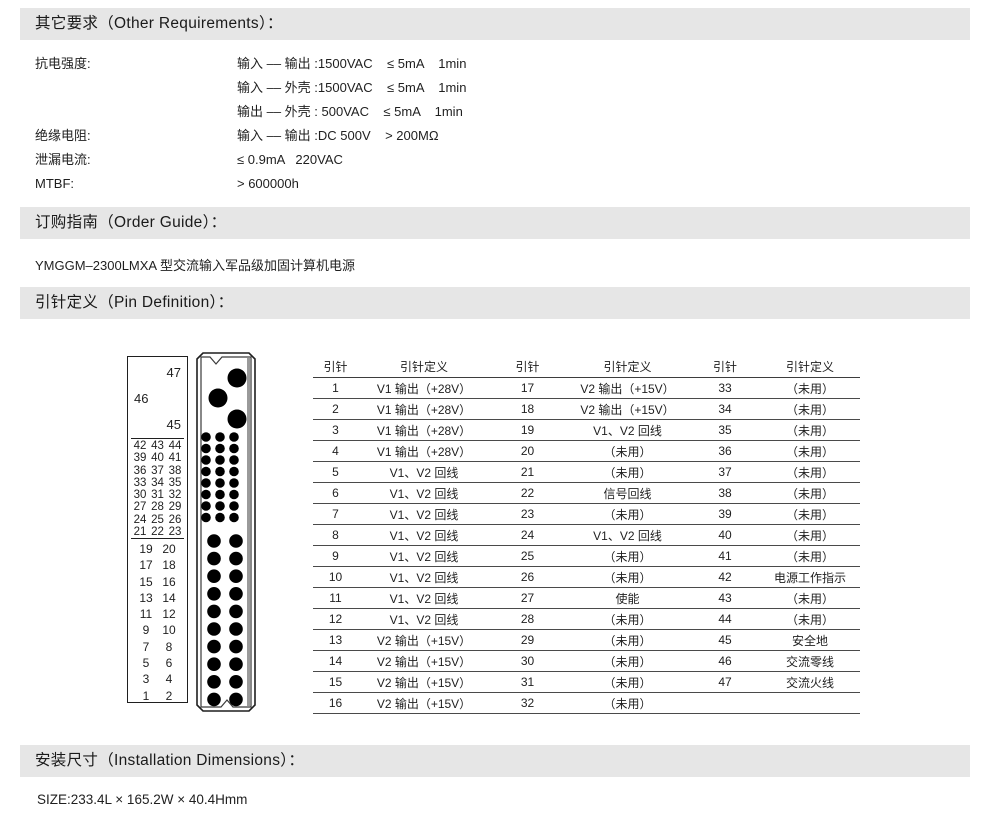  I want to click on pin-map-number: 8, so click(169, 646).